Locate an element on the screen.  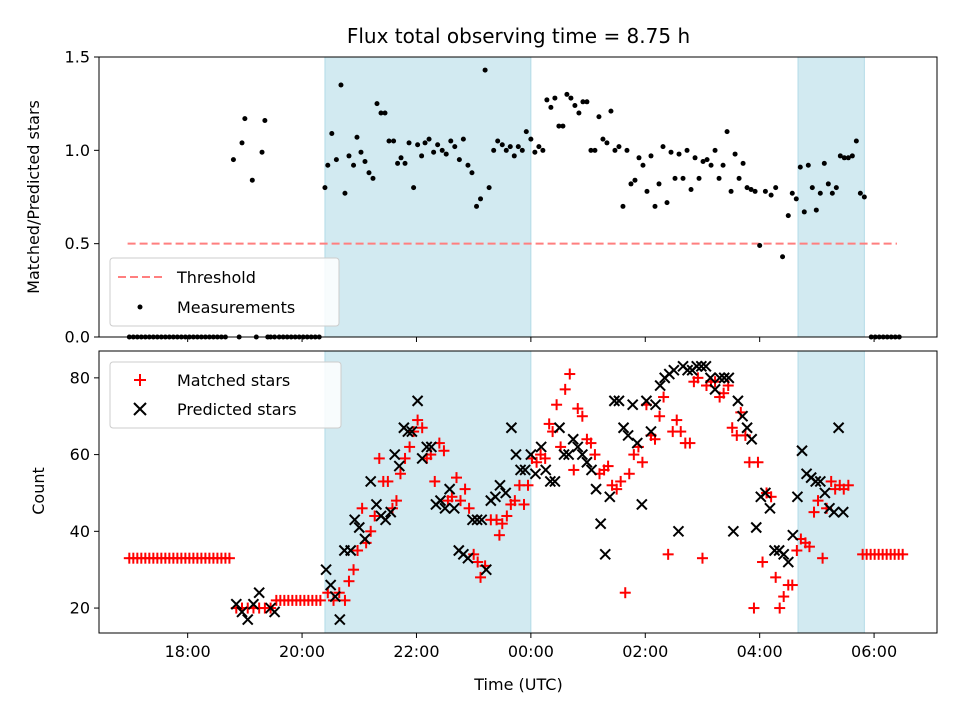
top-y-tick-label: 0.5 is located at coordinates (77, 243).